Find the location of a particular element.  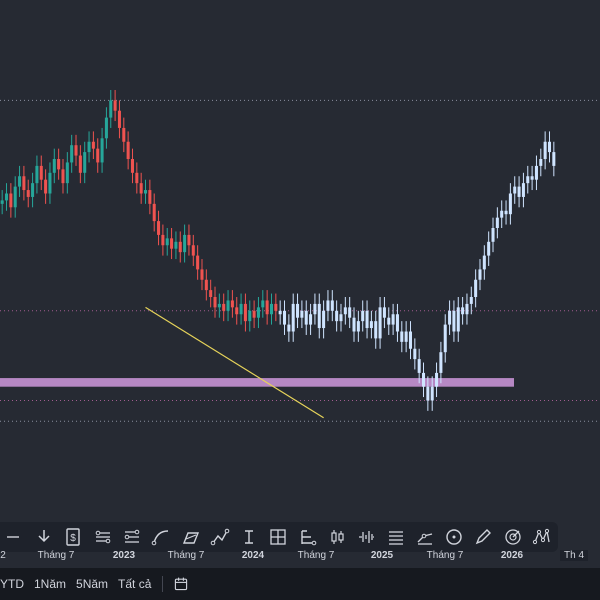

time-axis-tick: 2 is located at coordinates (3, 555).